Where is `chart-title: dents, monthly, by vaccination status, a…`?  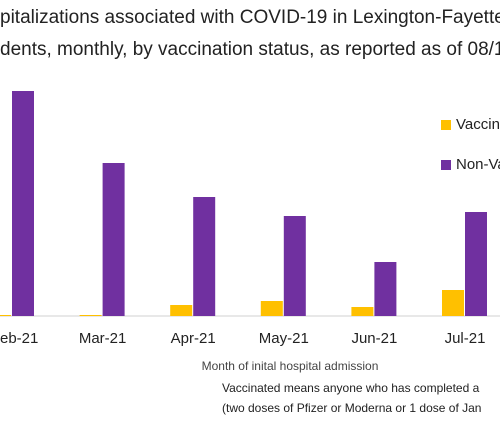 chart-title: dents, monthly, by vaccination status, a… is located at coordinates (250, 49).